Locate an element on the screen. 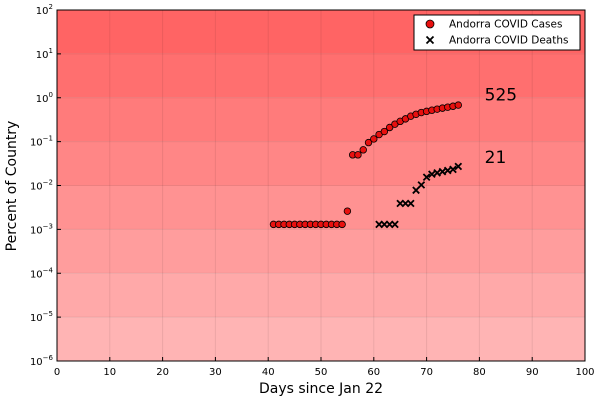 The width and height of the screenshot is (600, 404). x-tick-label: 90 is located at coordinates (532, 372).